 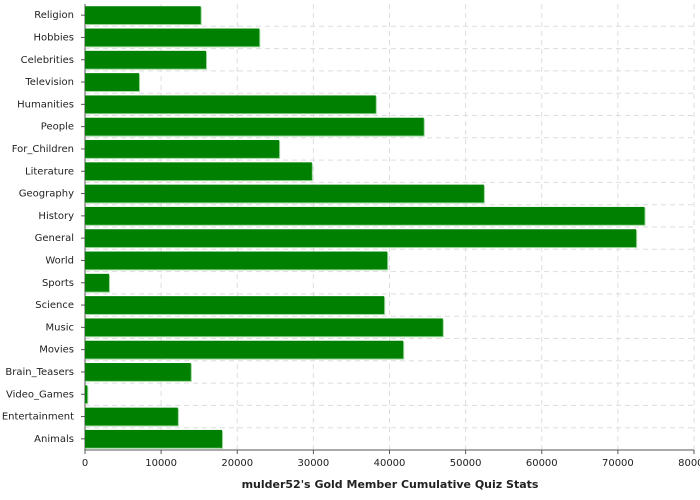 I want to click on y-tick-label: Science, so click(x=54, y=305).